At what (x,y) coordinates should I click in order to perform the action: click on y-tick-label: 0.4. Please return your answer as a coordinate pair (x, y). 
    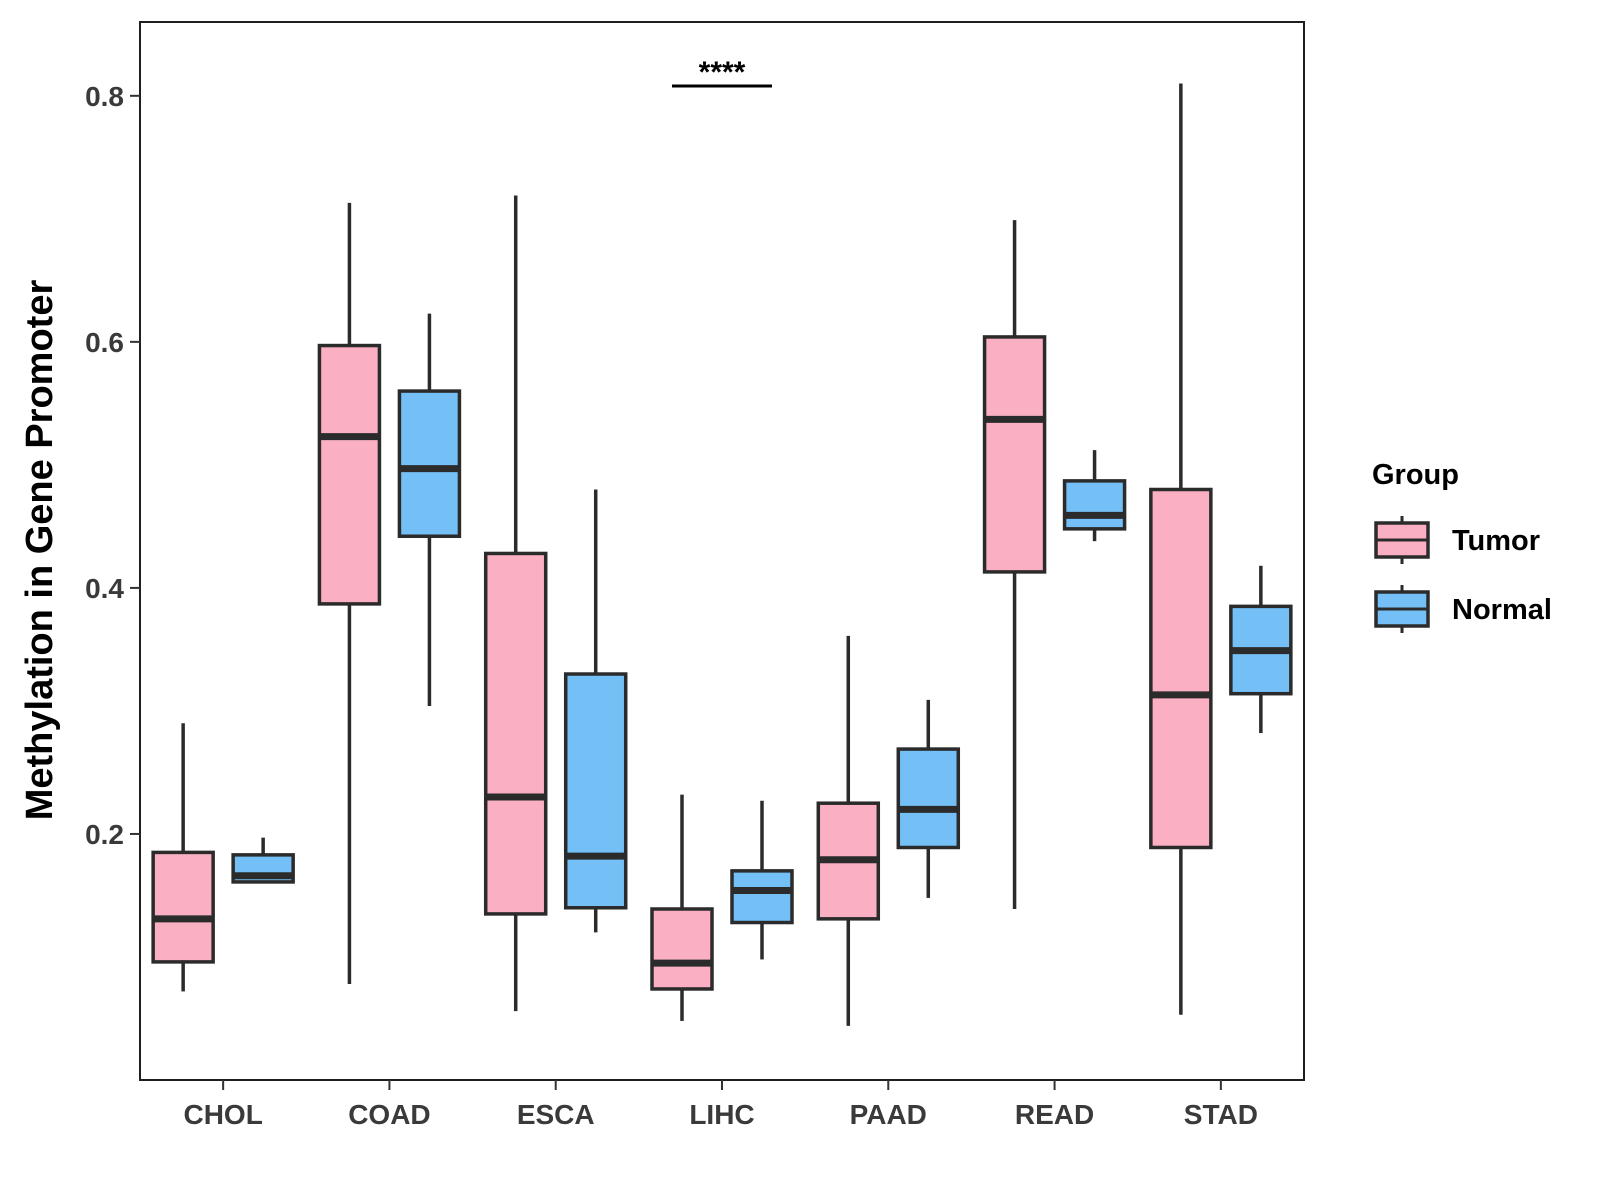
    Looking at the image, I should click on (104, 588).